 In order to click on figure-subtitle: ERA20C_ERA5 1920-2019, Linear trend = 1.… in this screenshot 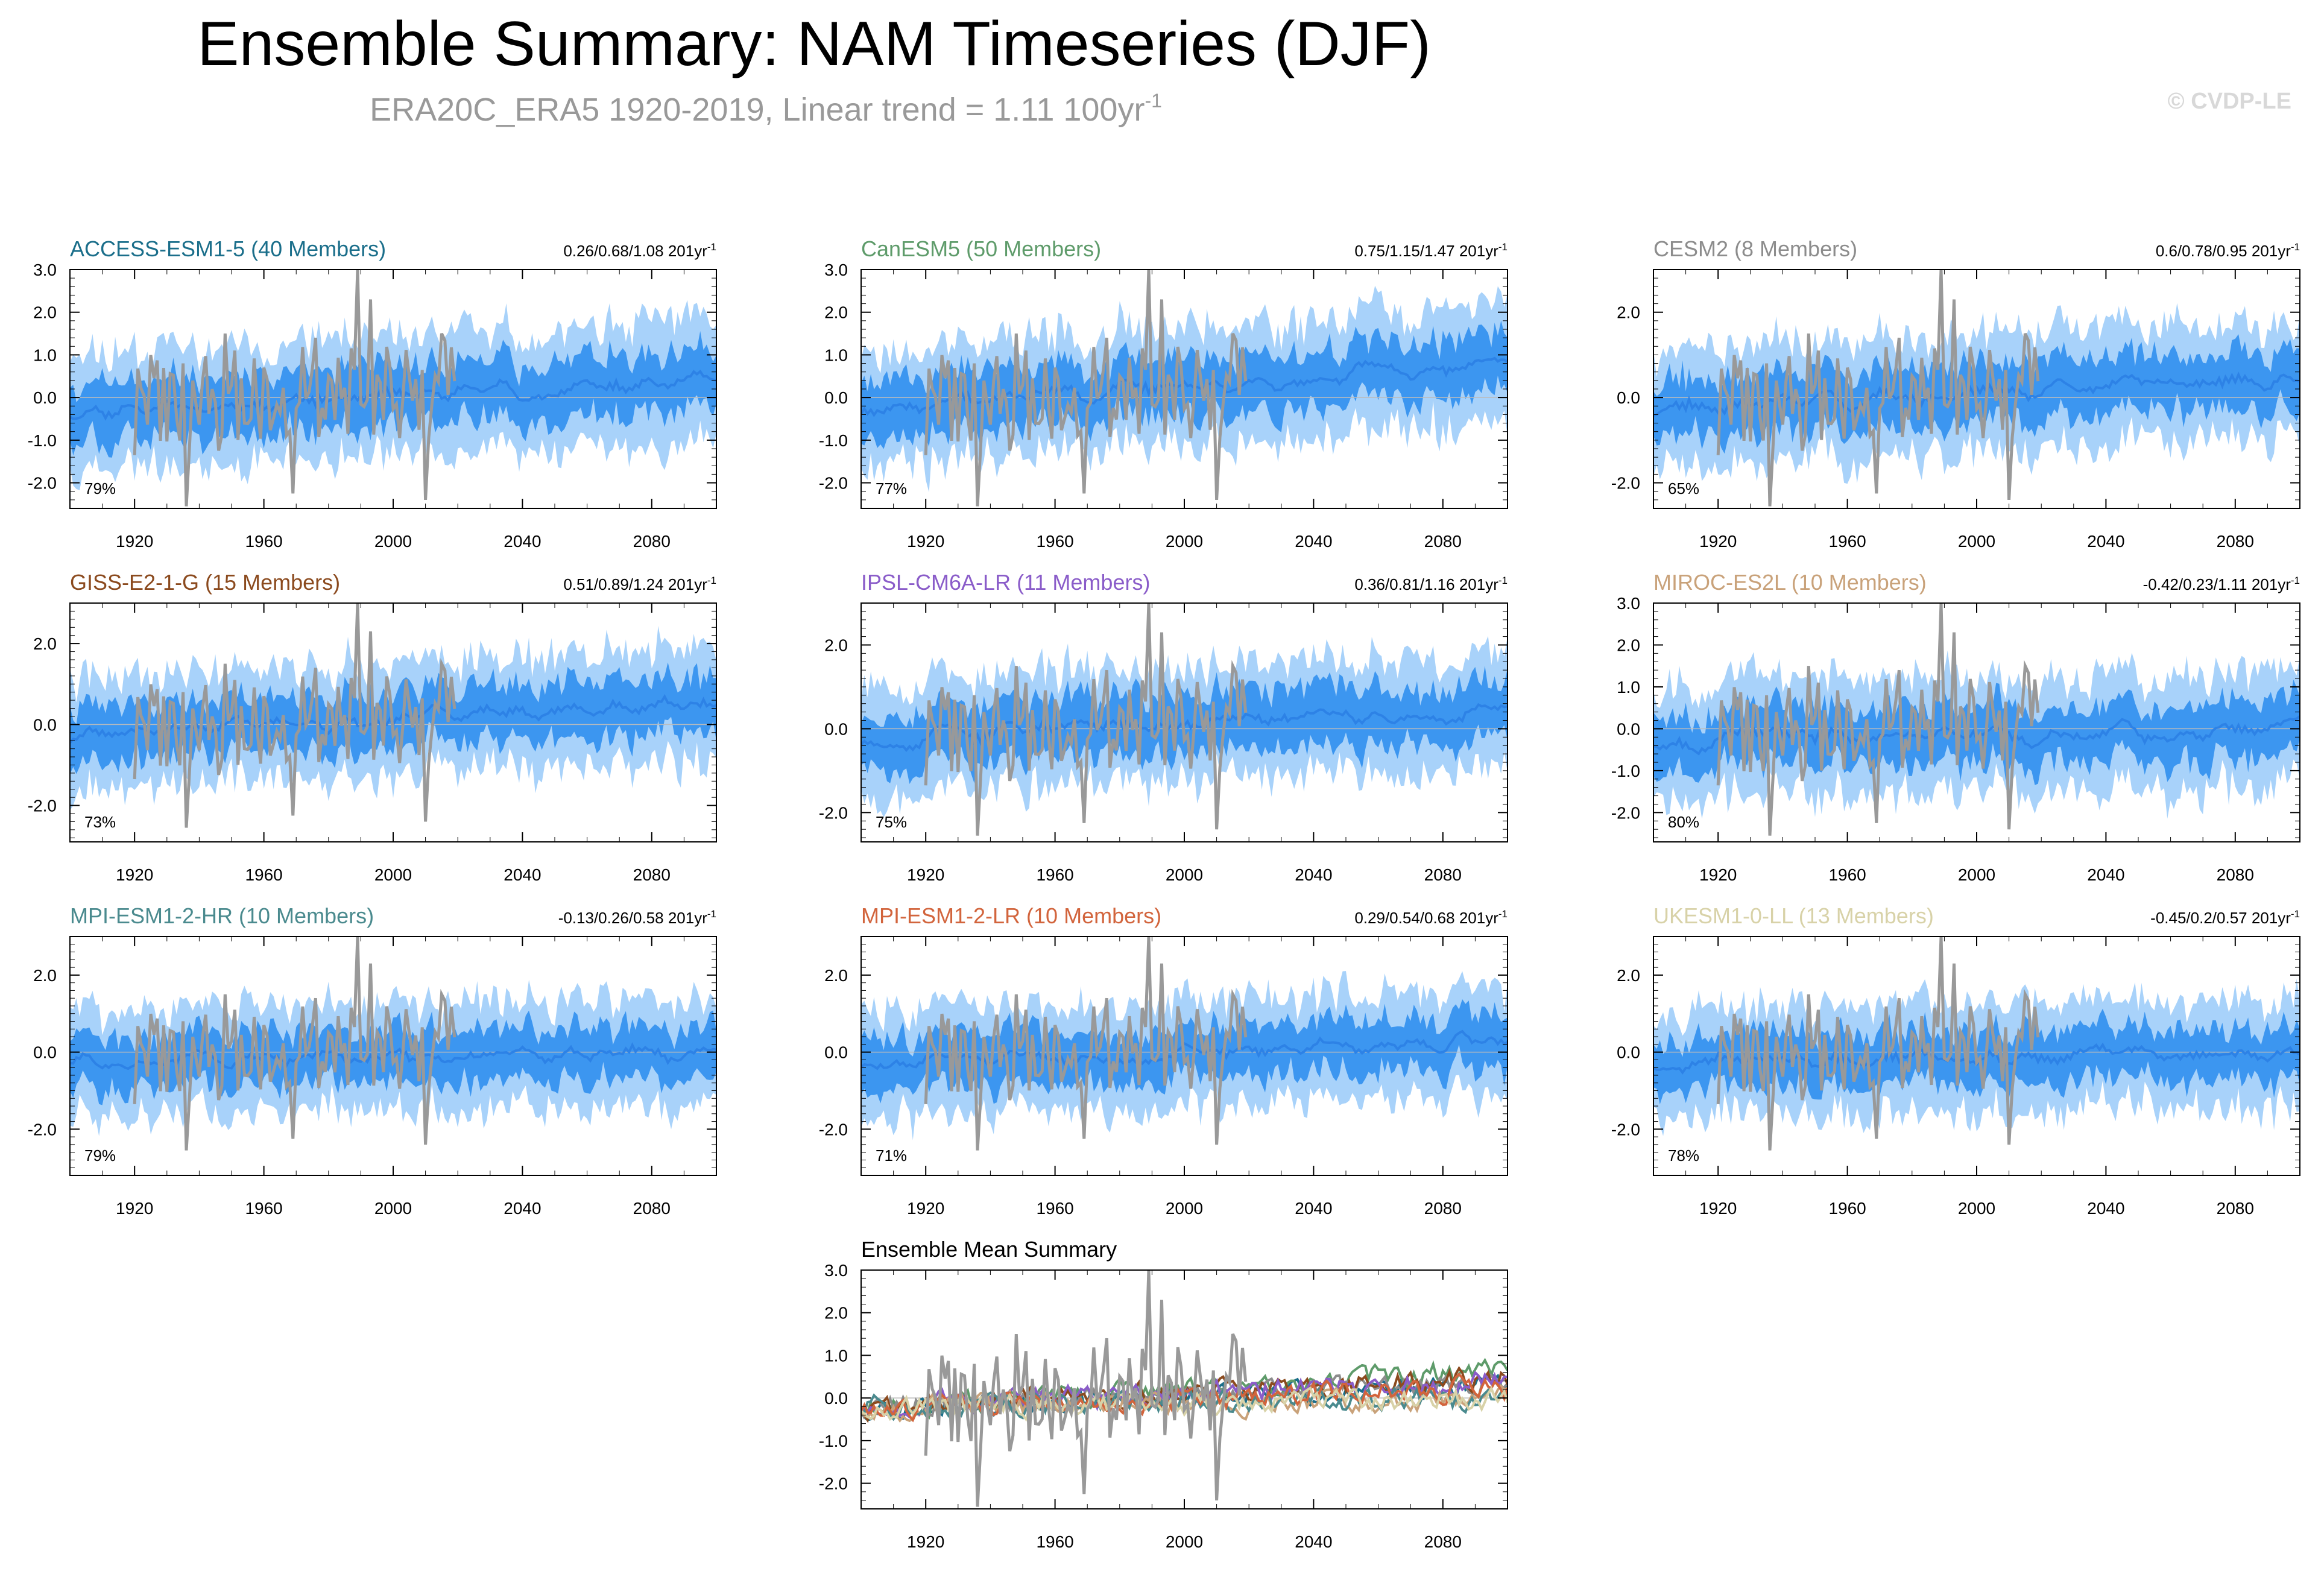, I will do `click(766, 109)`.